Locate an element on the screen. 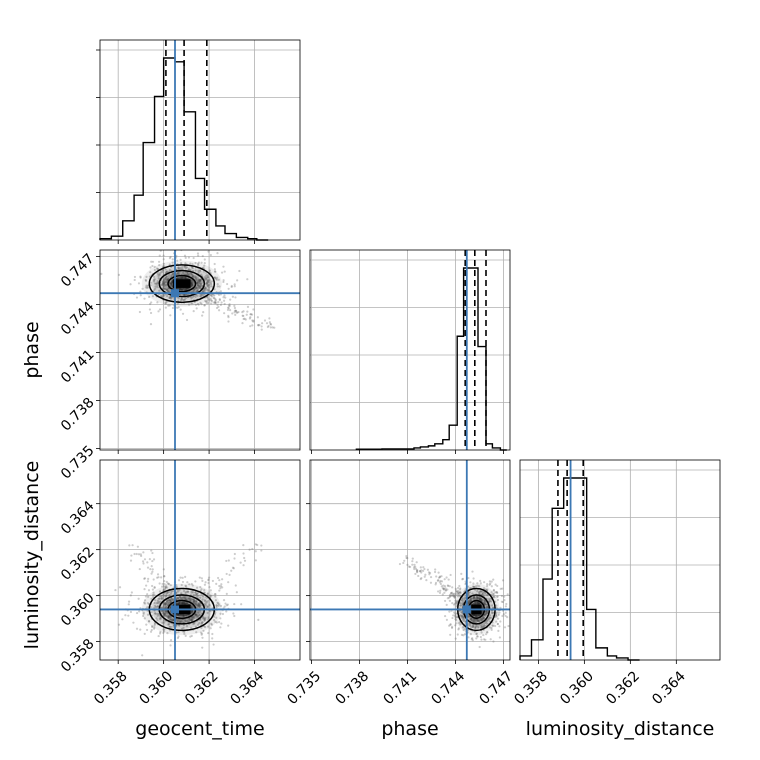 The image size is (760, 760). y-tick-label: 0.735 is located at coordinates (78, 463).